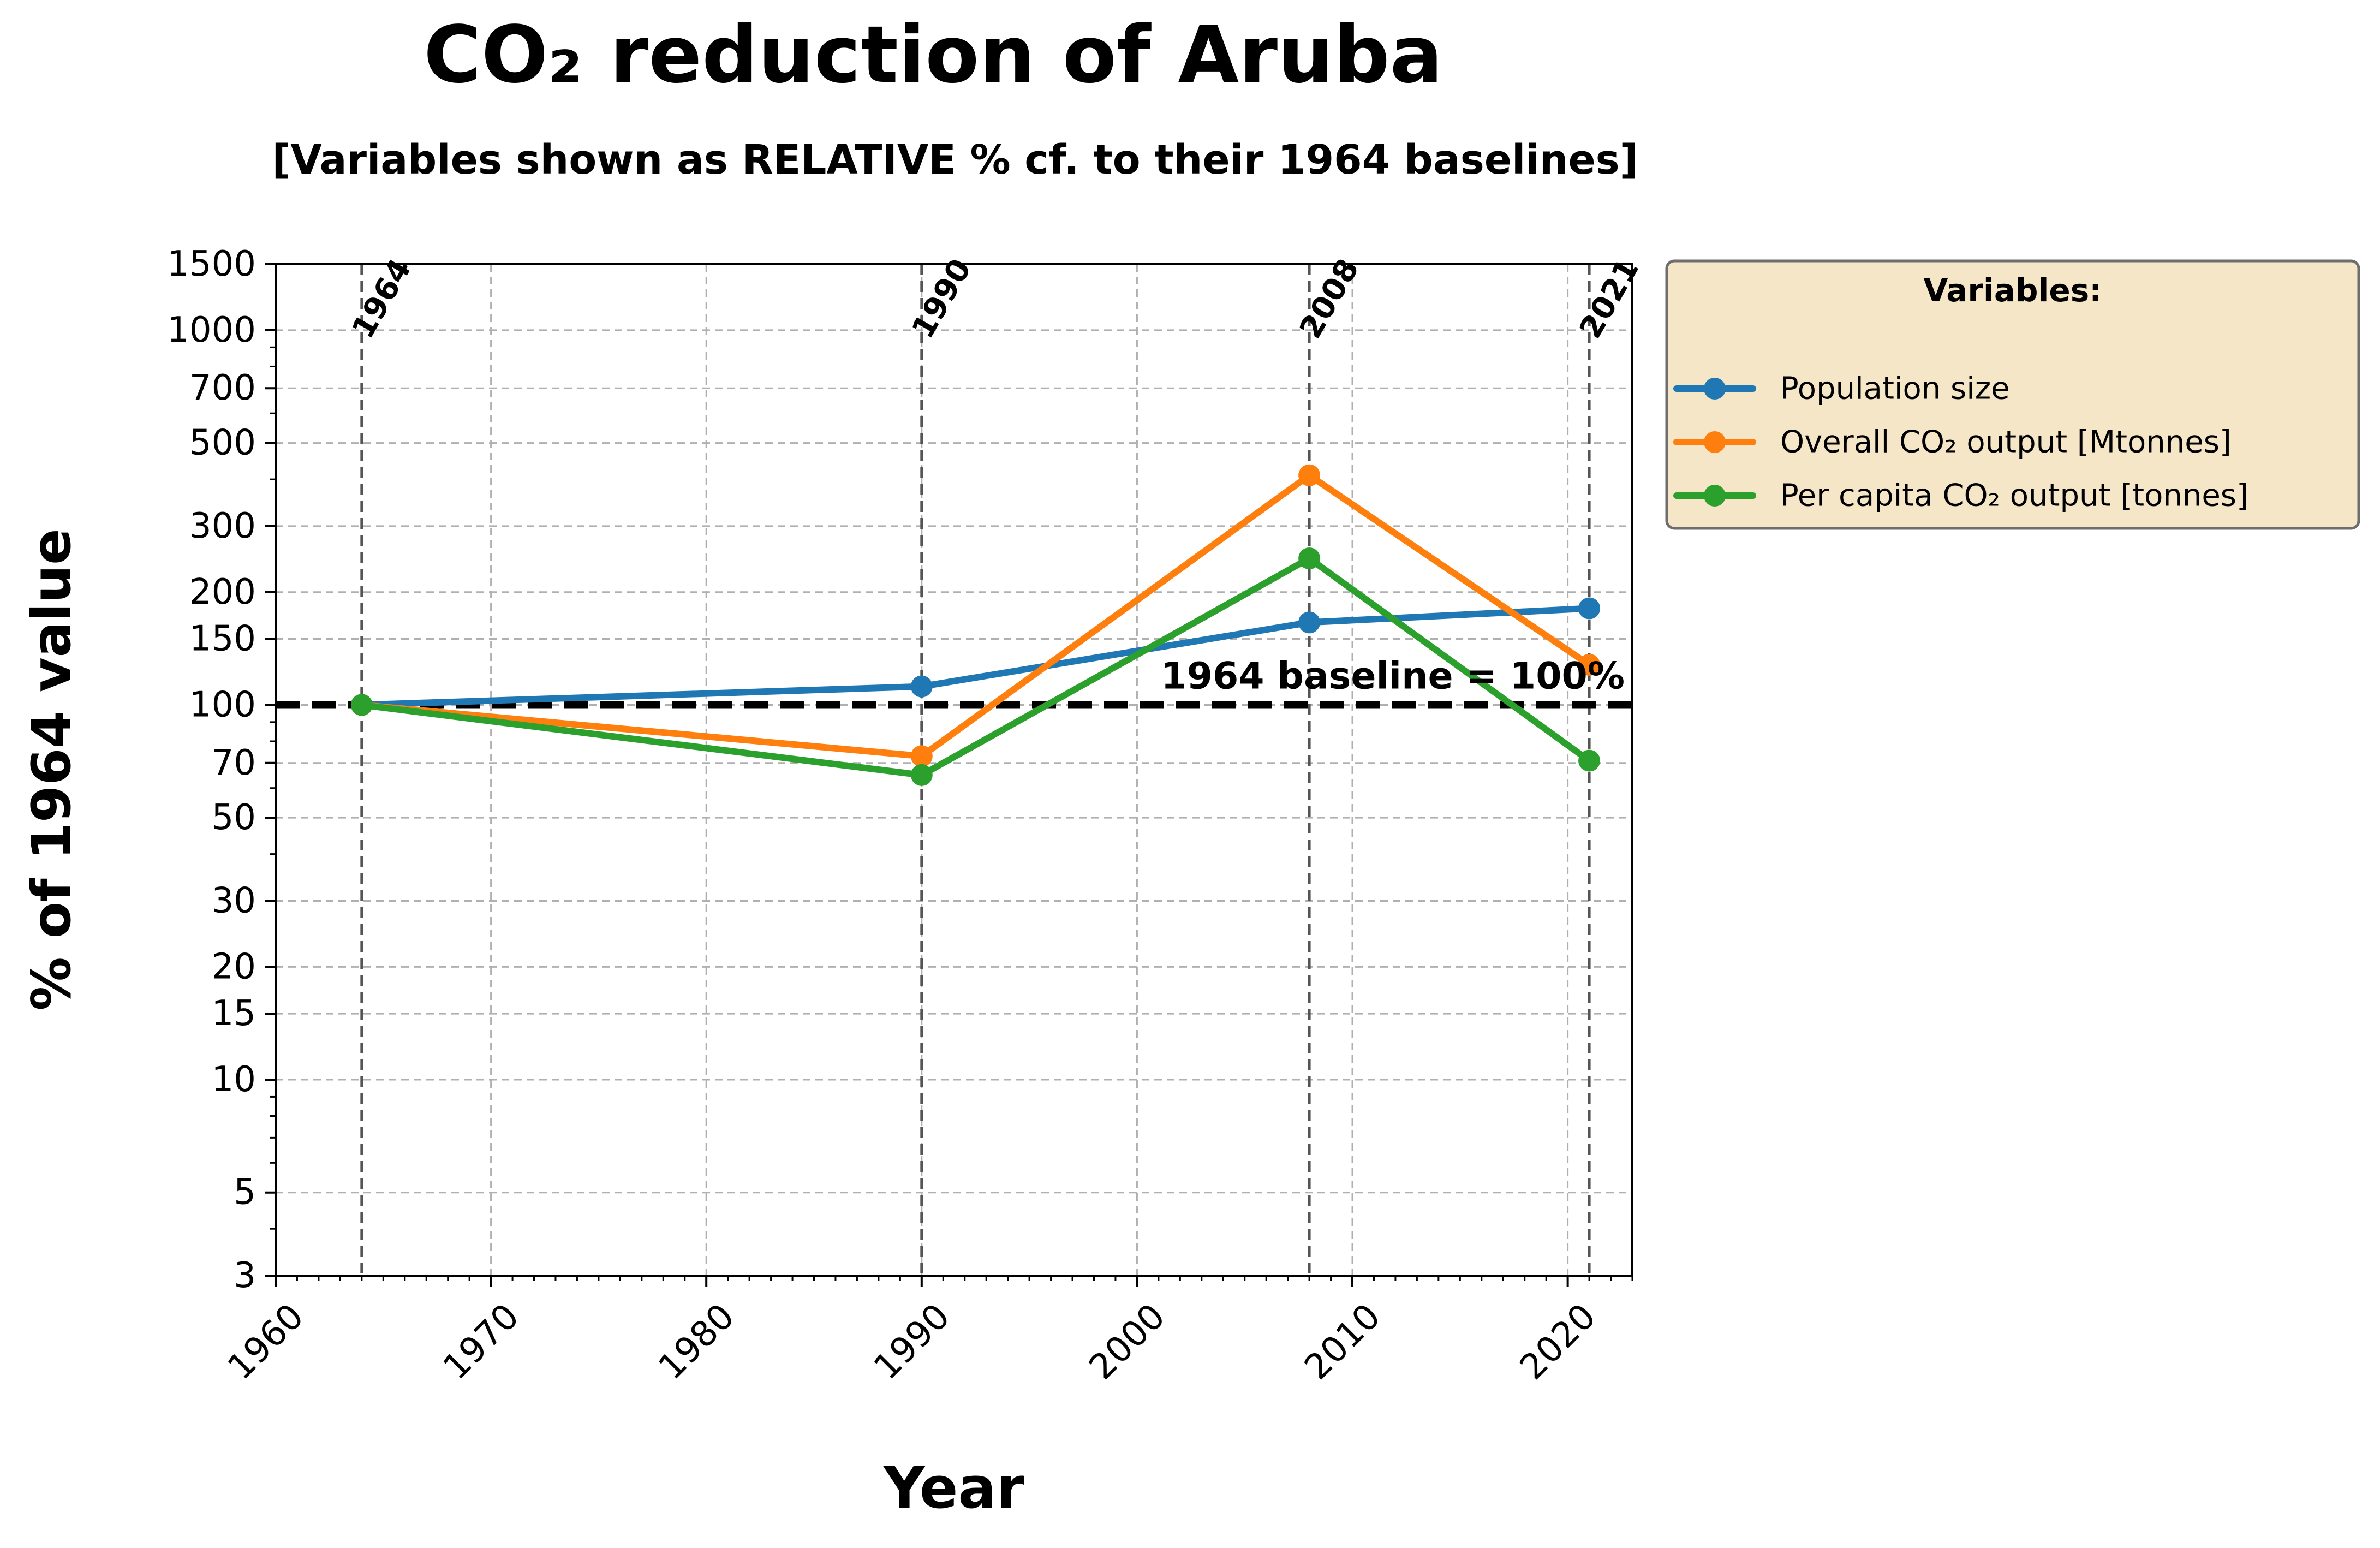  What do you see at coordinates (266, 1342) in the screenshot?
I see `x-tick-label: 1960` at bounding box center [266, 1342].